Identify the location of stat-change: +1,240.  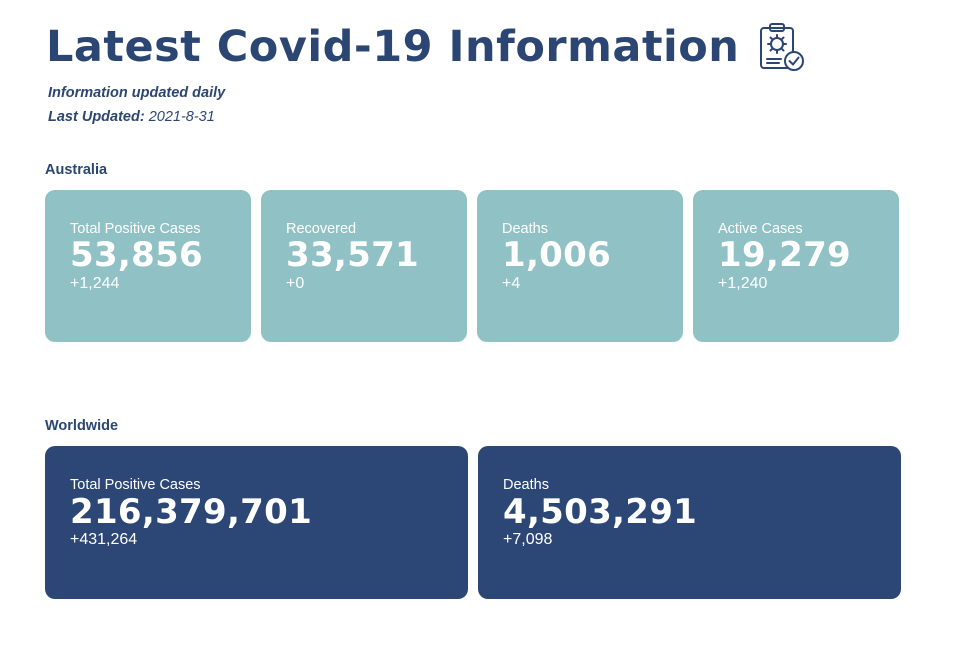
(743, 283).